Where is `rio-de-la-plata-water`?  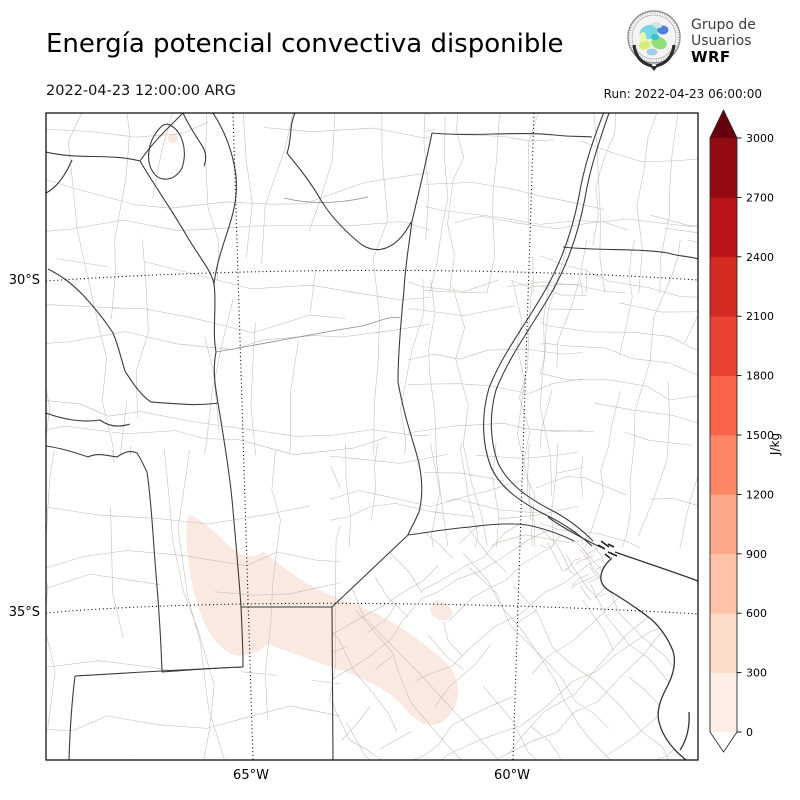 rio-de-la-plata-water is located at coordinates (649, 656).